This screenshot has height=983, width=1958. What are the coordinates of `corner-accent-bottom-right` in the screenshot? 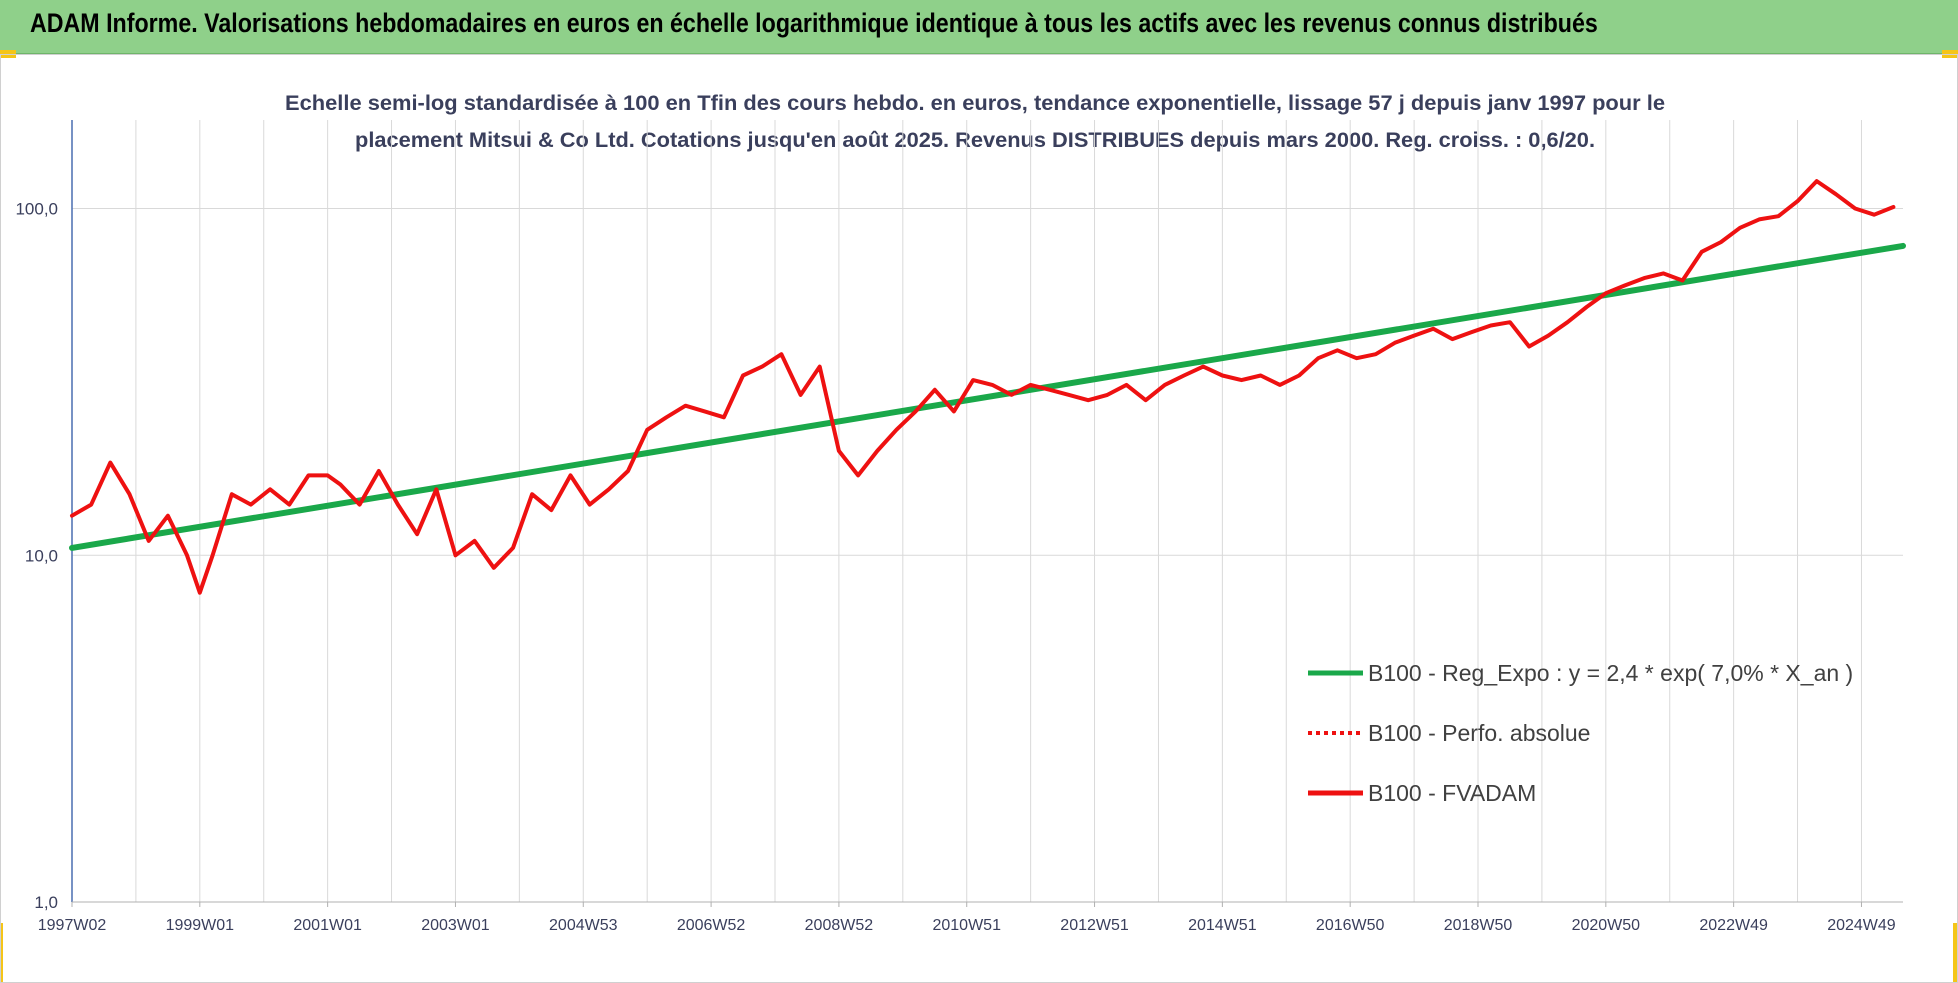 It's located at (1955, 953).